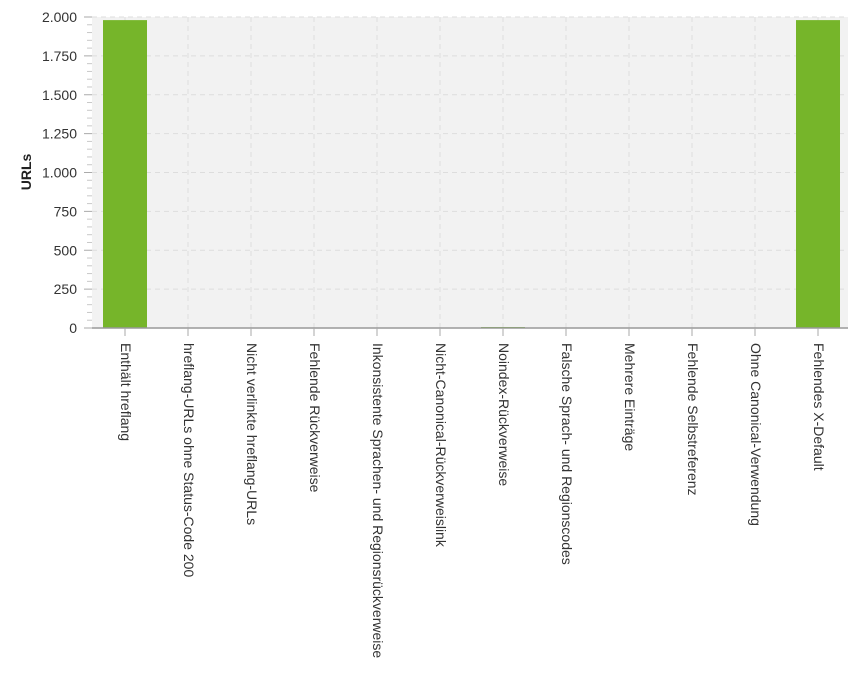 Image resolution: width=864 pixels, height=683 pixels. I want to click on x-tick-label: Fehlendes X-Default, so click(819, 407).